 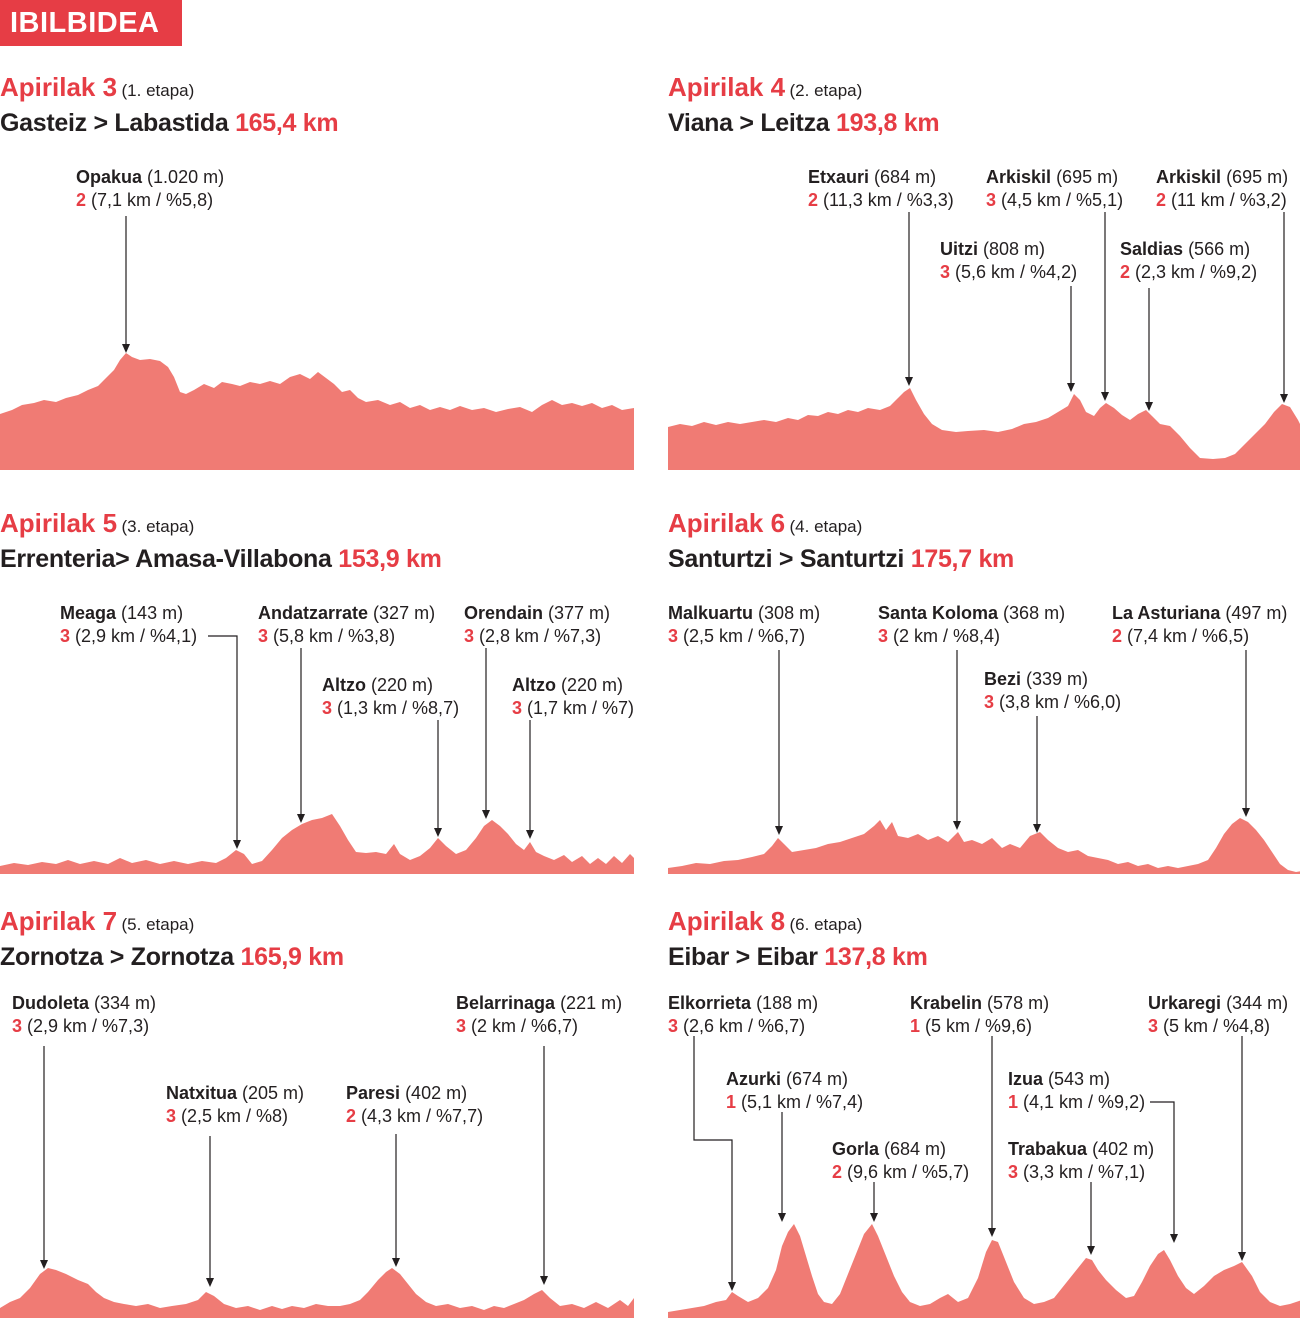 I want to click on climb-label: Uitzi (808 m) 3 (5,6 km / %4,2), so click(x=1008, y=261).